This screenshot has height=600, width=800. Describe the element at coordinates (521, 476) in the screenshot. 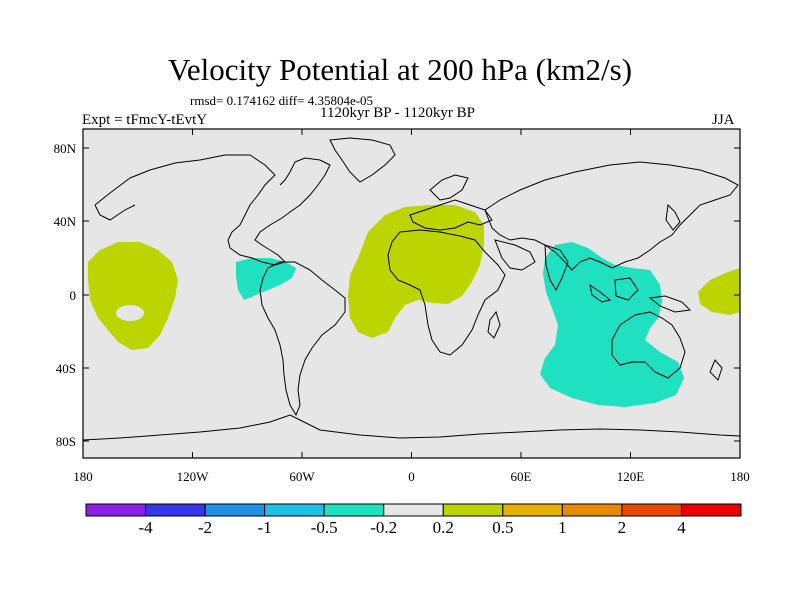

I see `lon-tick-label: 60E` at that location.